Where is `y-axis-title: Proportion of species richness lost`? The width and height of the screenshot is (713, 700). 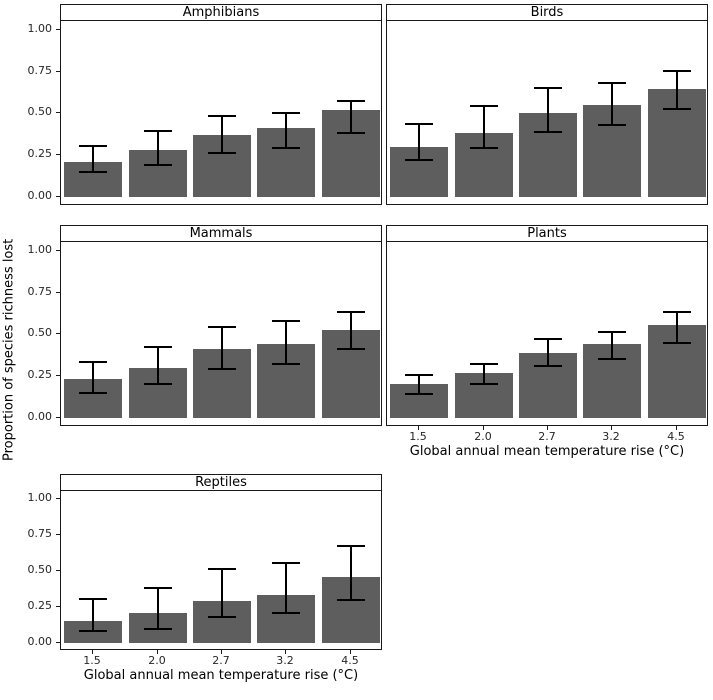 y-axis-title: Proportion of species richness lost is located at coordinates (9, 350).